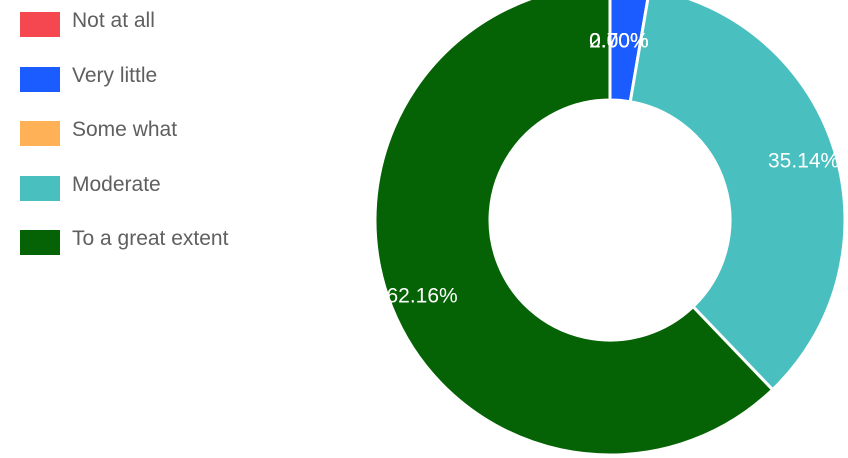  What do you see at coordinates (40, 133) in the screenshot?
I see `legend-swatch-some-what` at bounding box center [40, 133].